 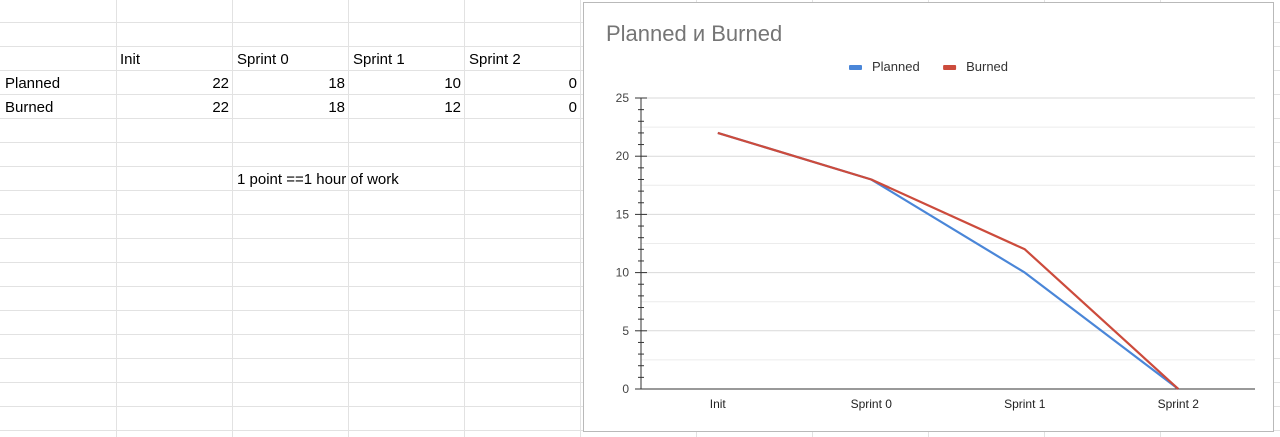 What do you see at coordinates (623, 156) in the screenshot?
I see `y-tick-label: 20` at bounding box center [623, 156].